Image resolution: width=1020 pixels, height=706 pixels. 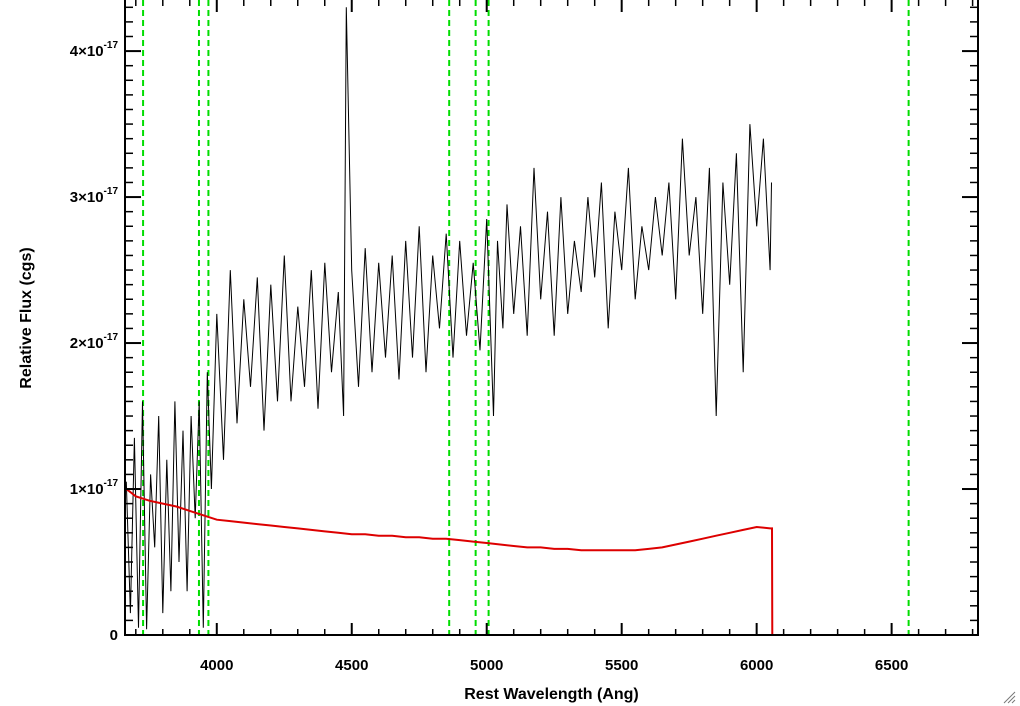 I want to click on y-tick-label: 1×10⁻¹⁷, so click(x=94, y=488).